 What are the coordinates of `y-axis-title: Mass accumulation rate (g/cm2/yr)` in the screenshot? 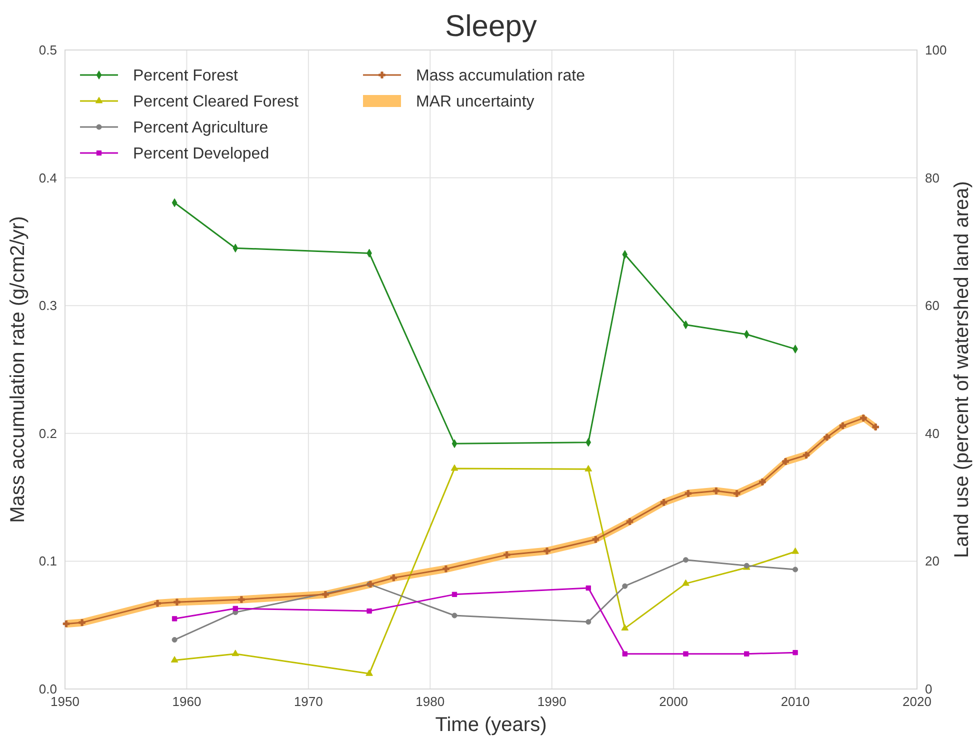 It's located at (18, 369).